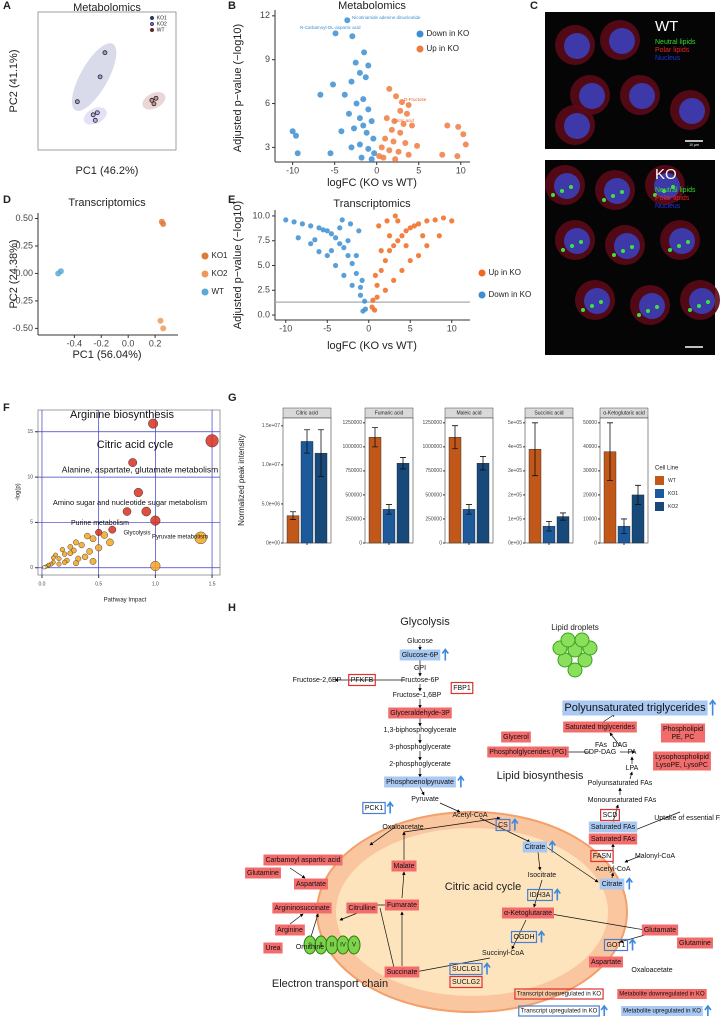 The width and height of the screenshot is (720, 1021). What do you see at coordinates (632, 768) in the screenshot?
I see `pathway-node: LPA` at bounding box center [632, 768].